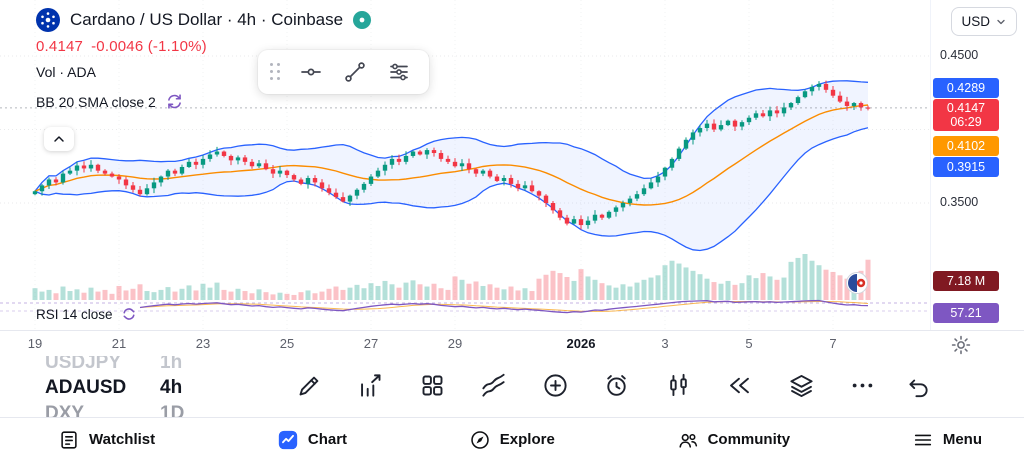 Image resolution: width=1024 pixels, height=461 pixels. Describe the element at coordinates (275, 72) in the screenshot. I see `drag-handle-icon` at that location.